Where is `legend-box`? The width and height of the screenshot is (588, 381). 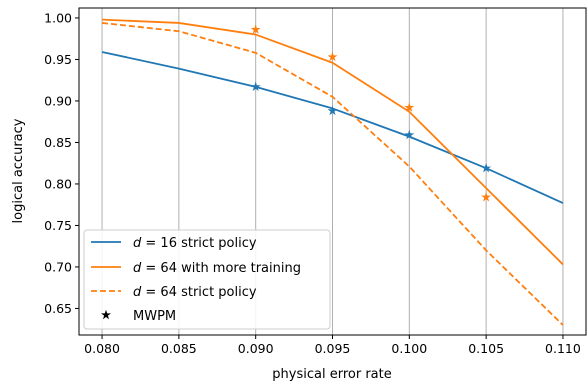 legend-box is located at coordinates (207, 279).